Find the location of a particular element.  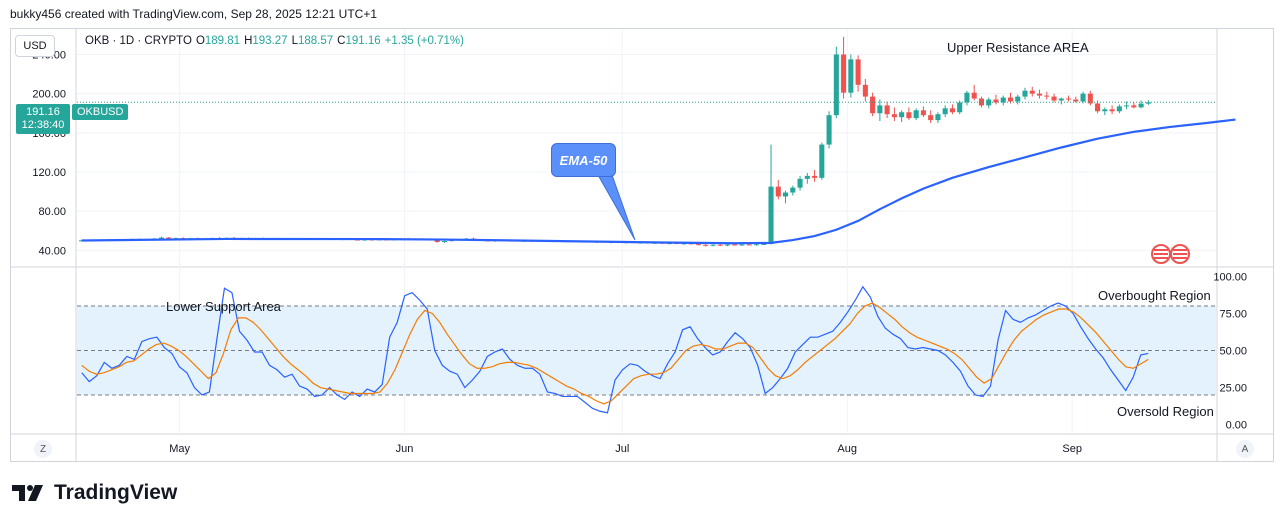

overbought-annotation: Overbought Region is located at coordinates (1154, 295).